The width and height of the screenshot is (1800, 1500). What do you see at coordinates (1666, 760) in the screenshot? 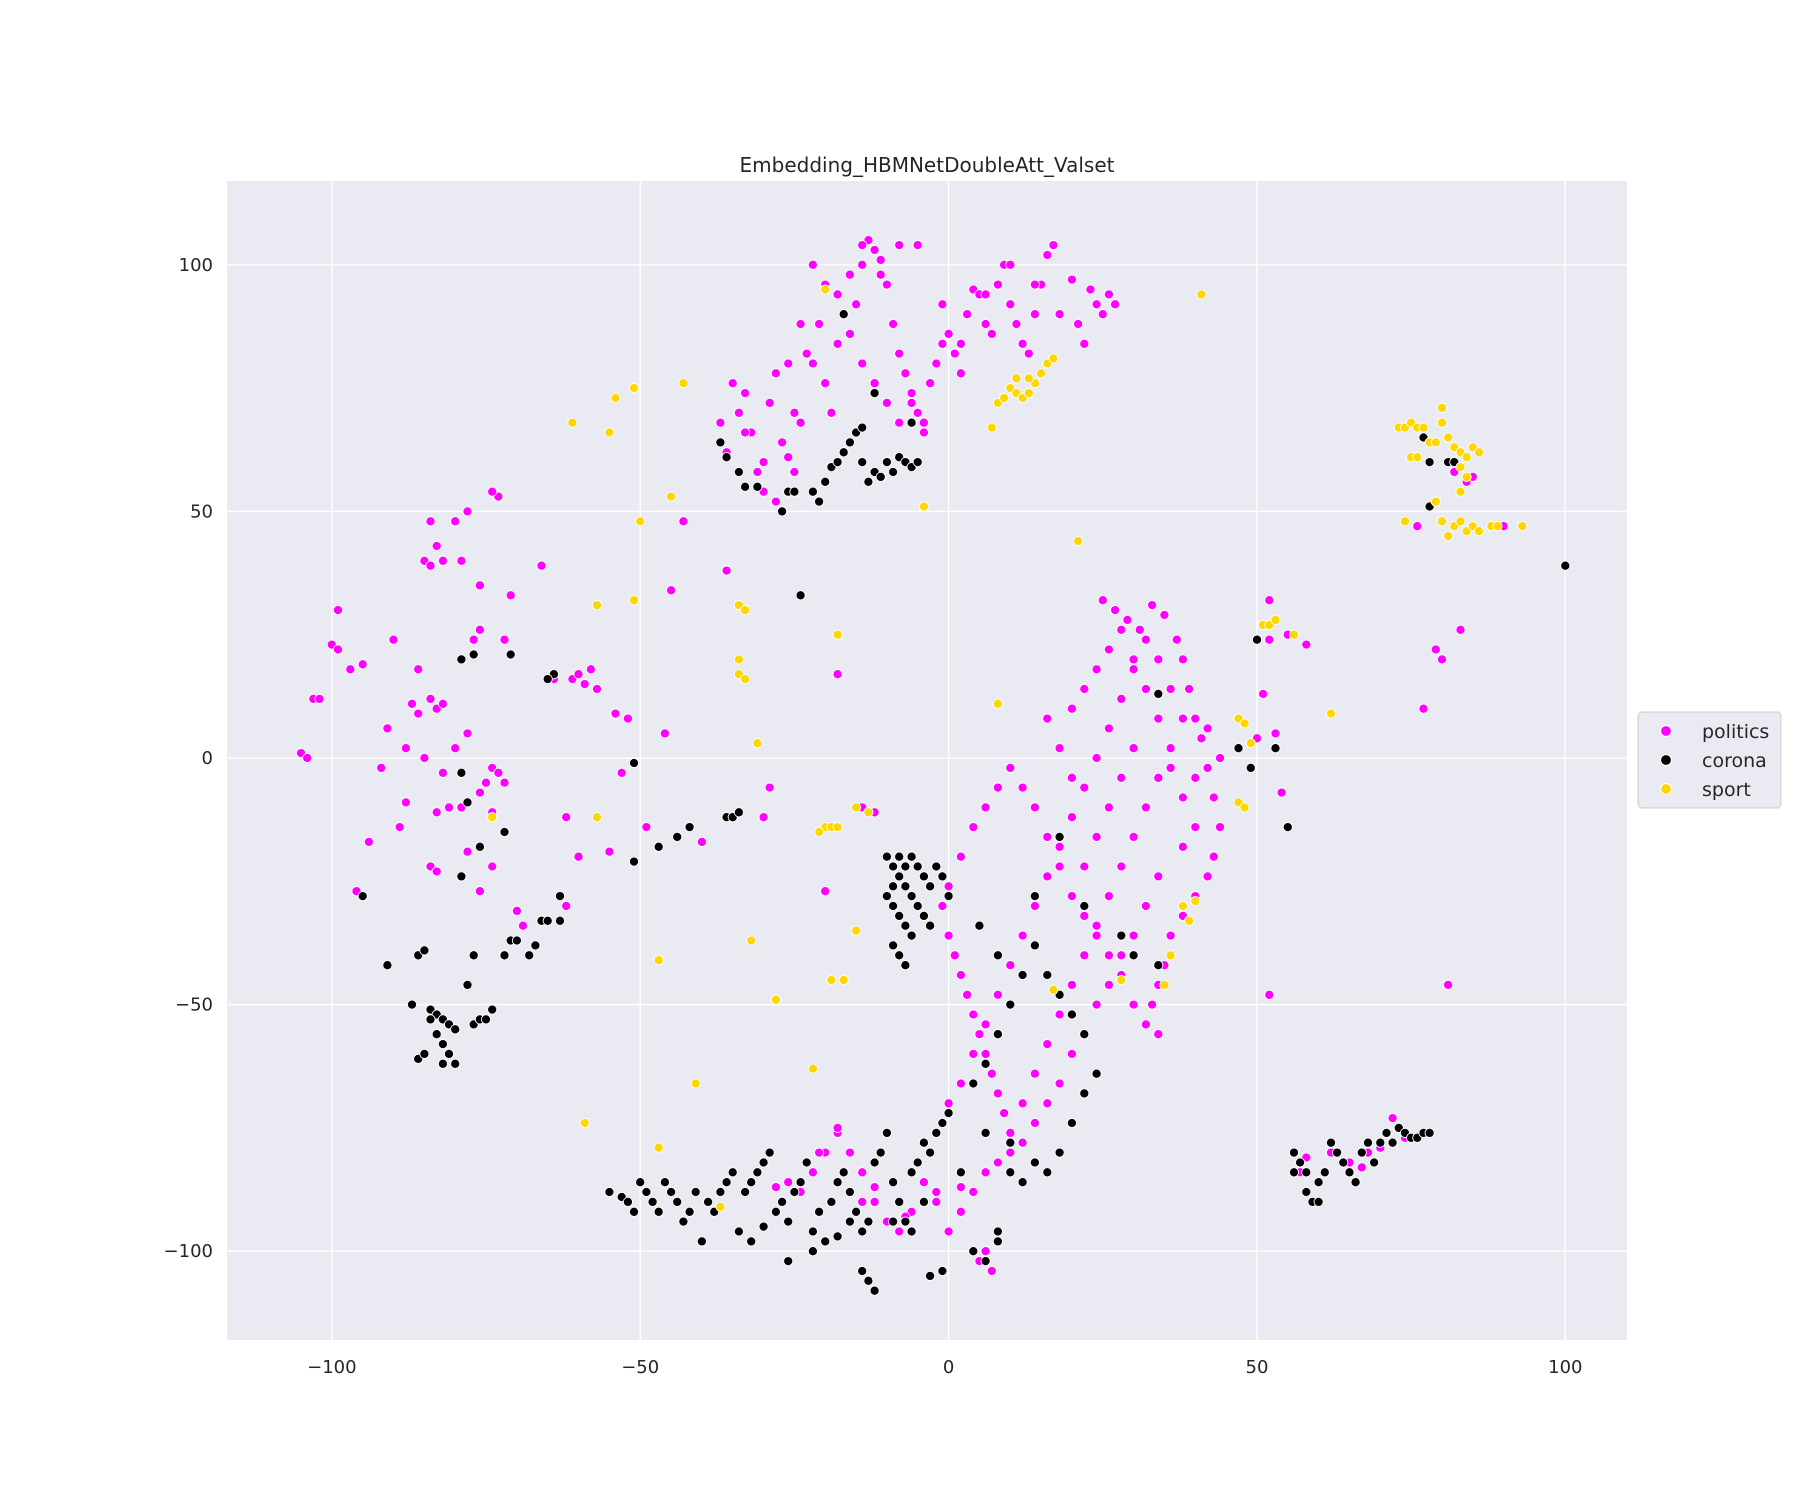
I see `legend-marker-corona` at bounding box center [1666, 760].